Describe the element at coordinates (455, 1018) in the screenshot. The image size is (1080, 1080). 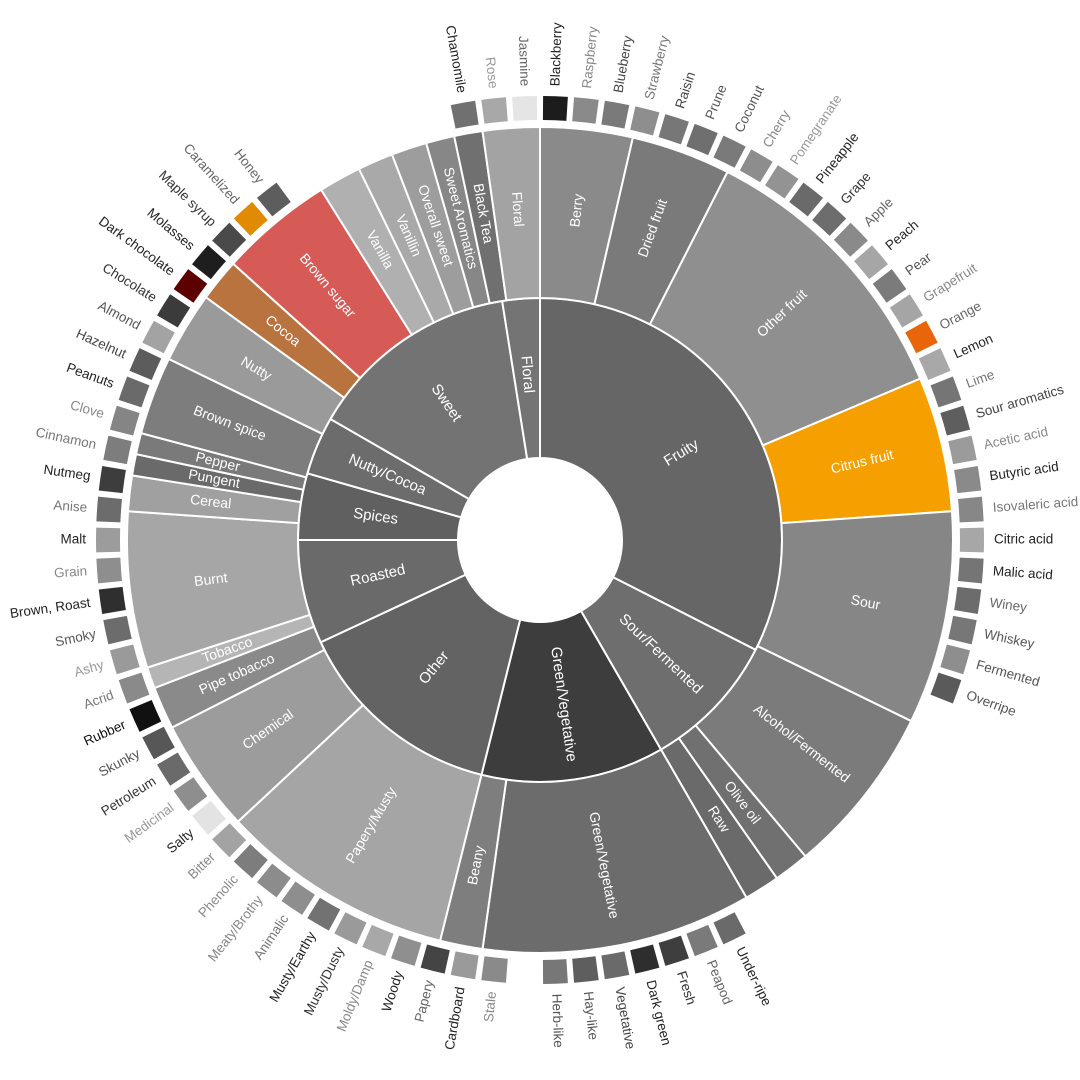
I see `flavor-label-cardboard: Cardboard` at that location.